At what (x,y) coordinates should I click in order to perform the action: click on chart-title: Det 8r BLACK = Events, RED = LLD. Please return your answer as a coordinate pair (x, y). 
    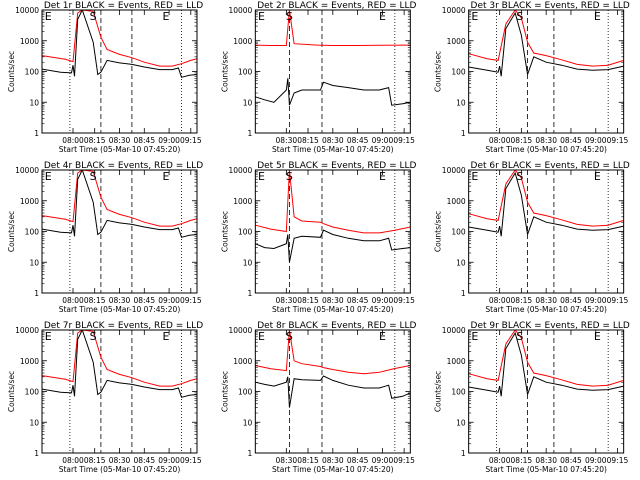
    Looking at the image, I should click on (336, 326).